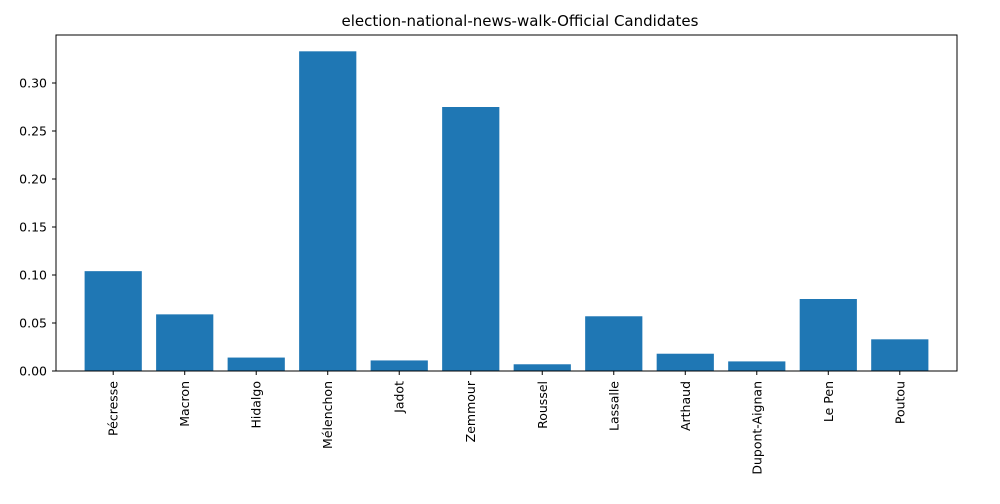 This screenshot has height=504, width=1000. What do you see at coordinates (256, 405) in the screenshot?
I see `x-tick-label: Hidalgo` at bounding box center [256, 405].